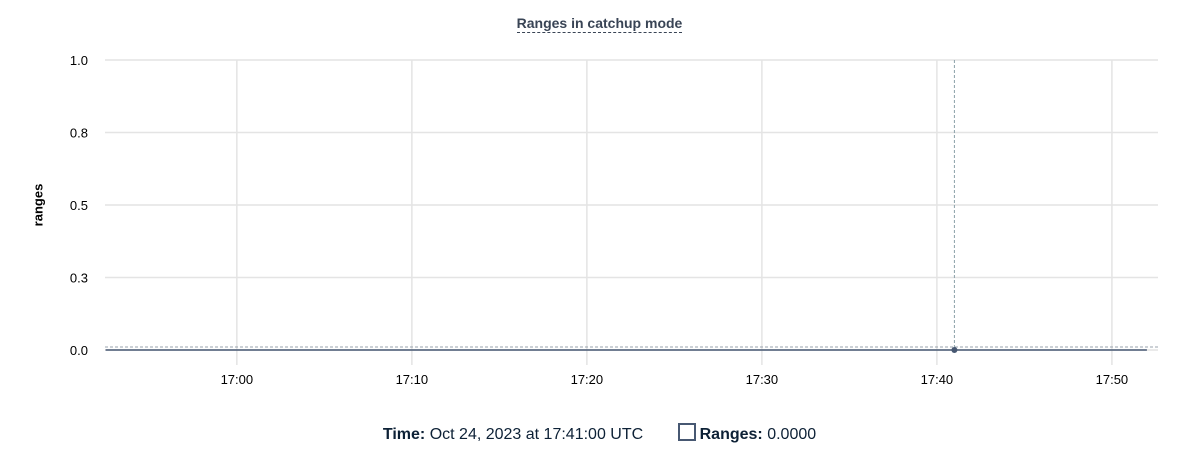 This screenshot has height=469, width=1199. What do you see at coordinates (79, 205) in the screenshot?
I see `y-tick-label: 0.5` at bounding box center [79, 205].